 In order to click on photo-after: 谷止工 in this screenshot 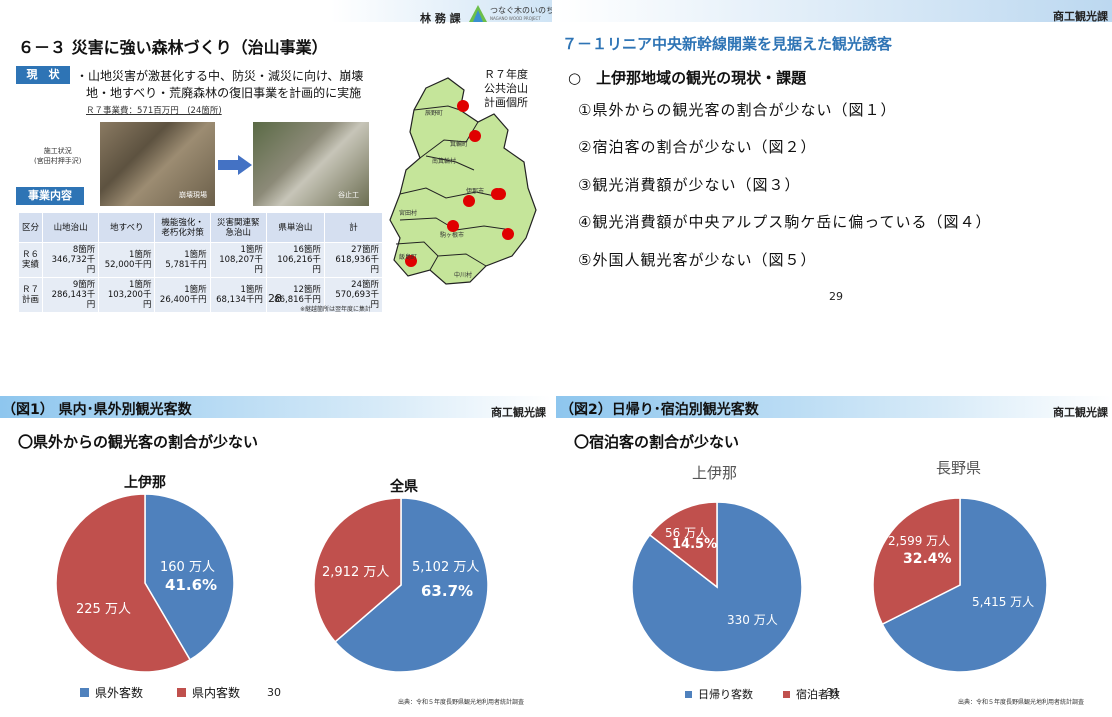, I will do `click(311, 164)`.